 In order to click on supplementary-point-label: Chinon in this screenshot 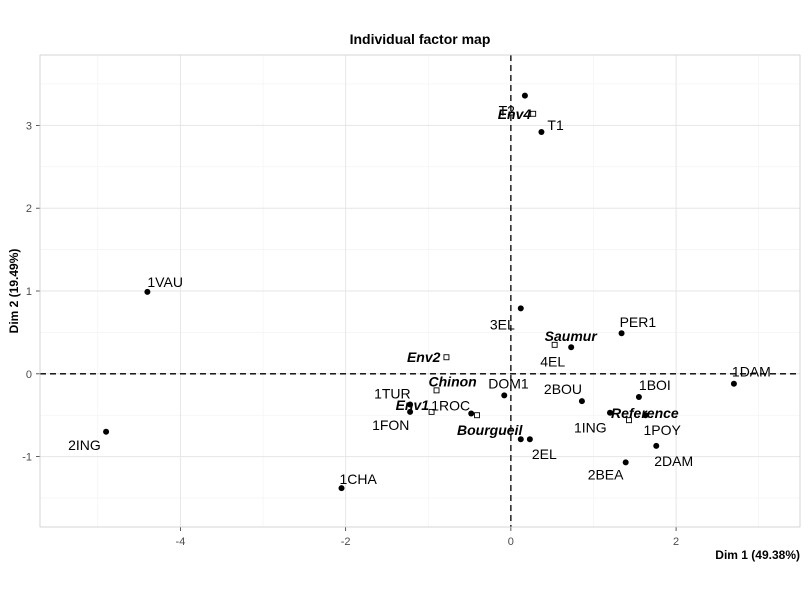, I will do `click(453, 381)`.